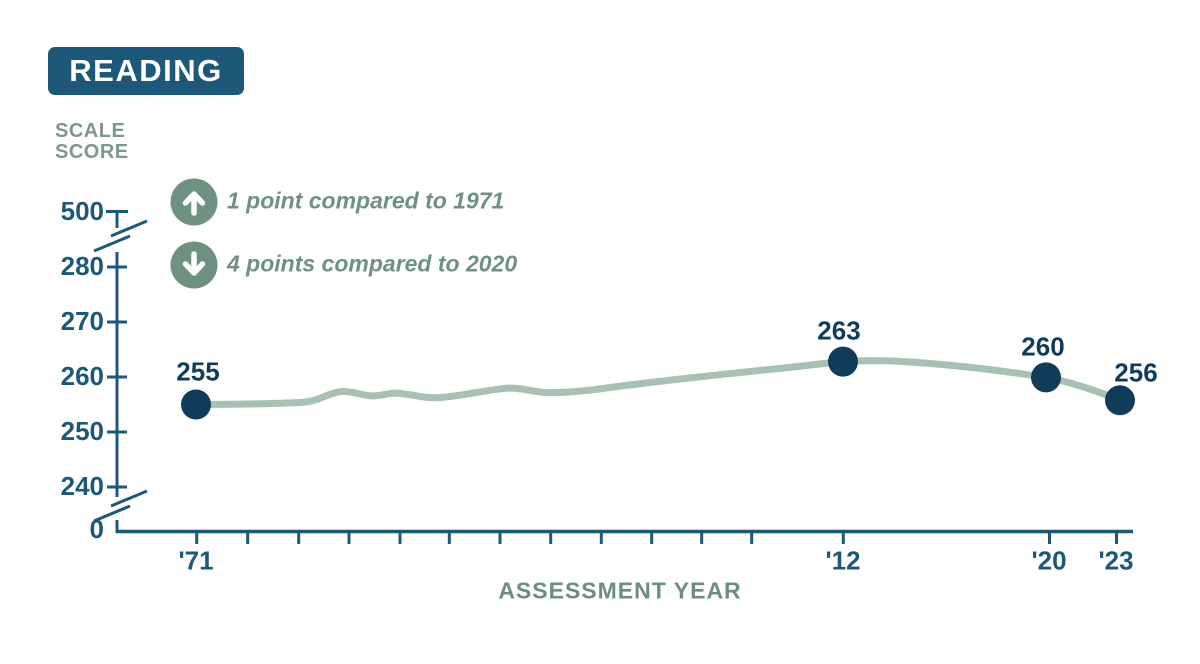  Describe the element at coordinates (839, 330) in the screenshot. I see `value-label-2012: 263` at that location.